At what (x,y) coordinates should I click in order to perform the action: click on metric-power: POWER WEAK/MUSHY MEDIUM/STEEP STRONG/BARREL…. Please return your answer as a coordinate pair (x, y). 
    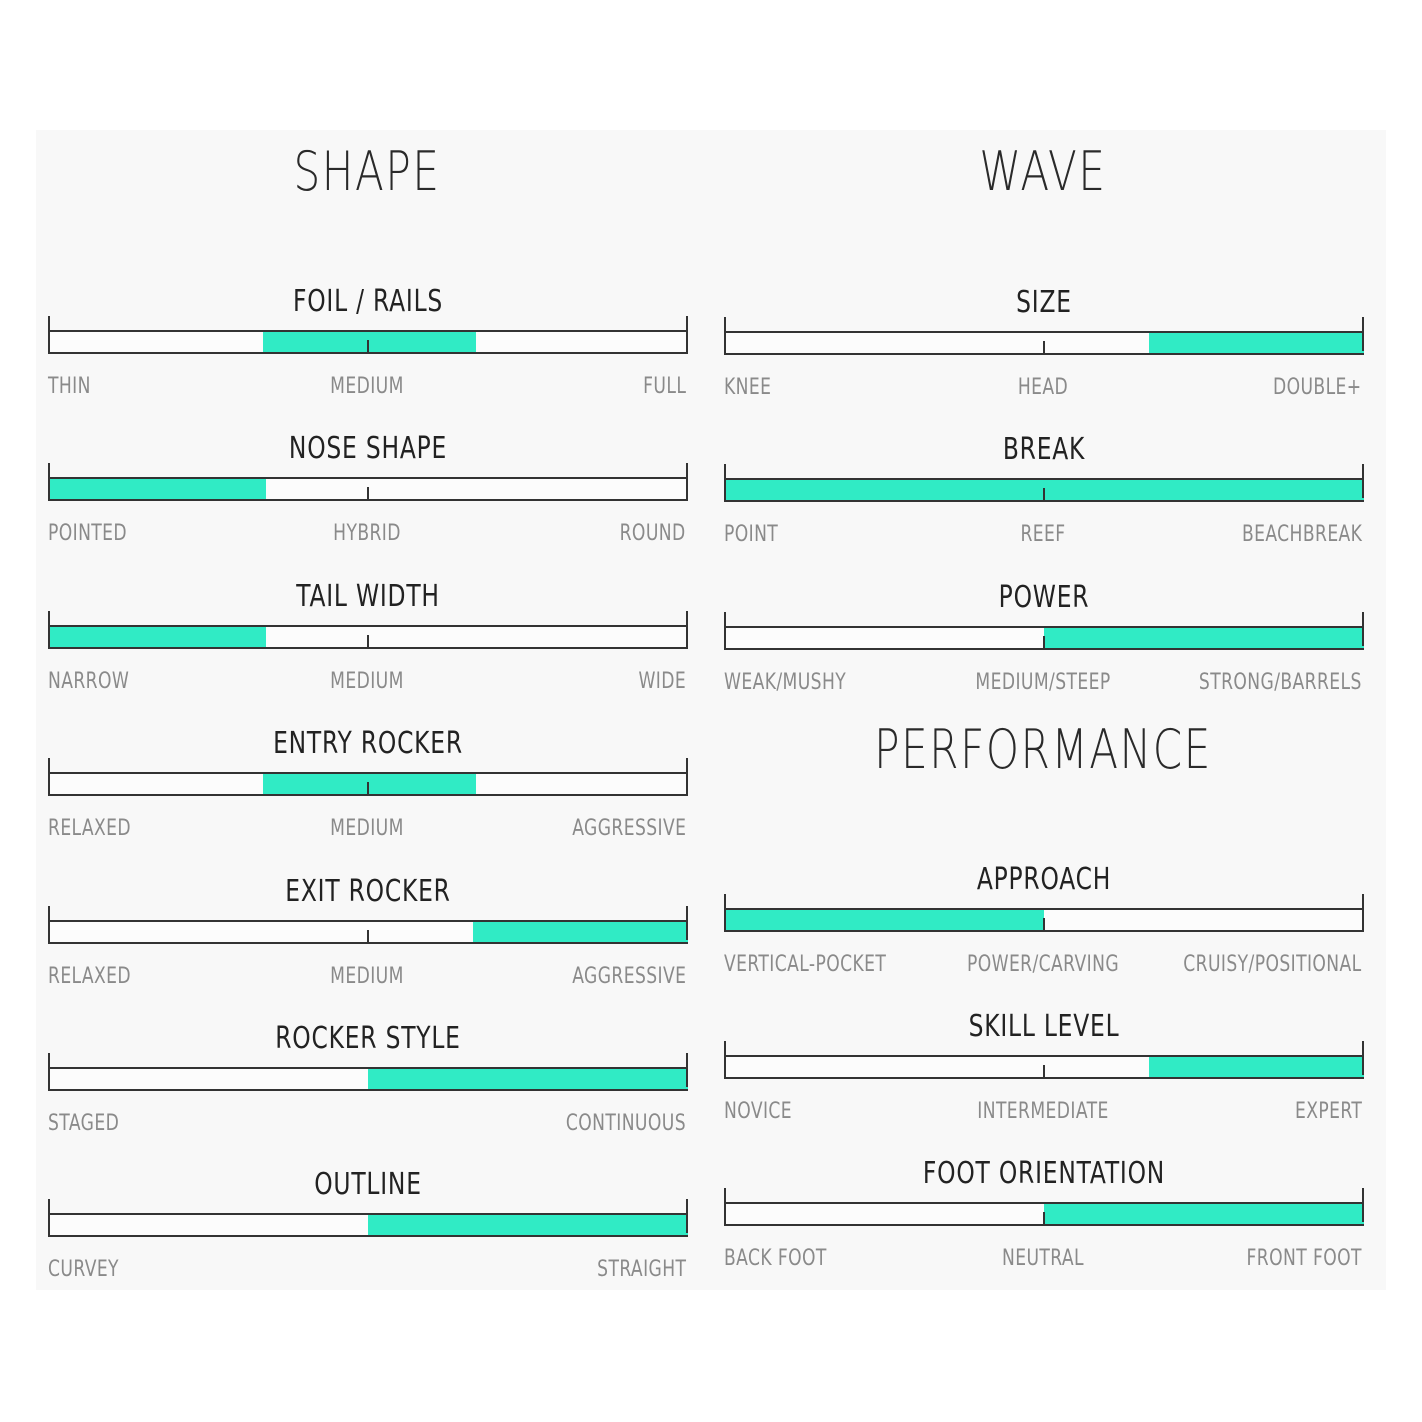
    Looking at the image, I should click on (1044, 645).